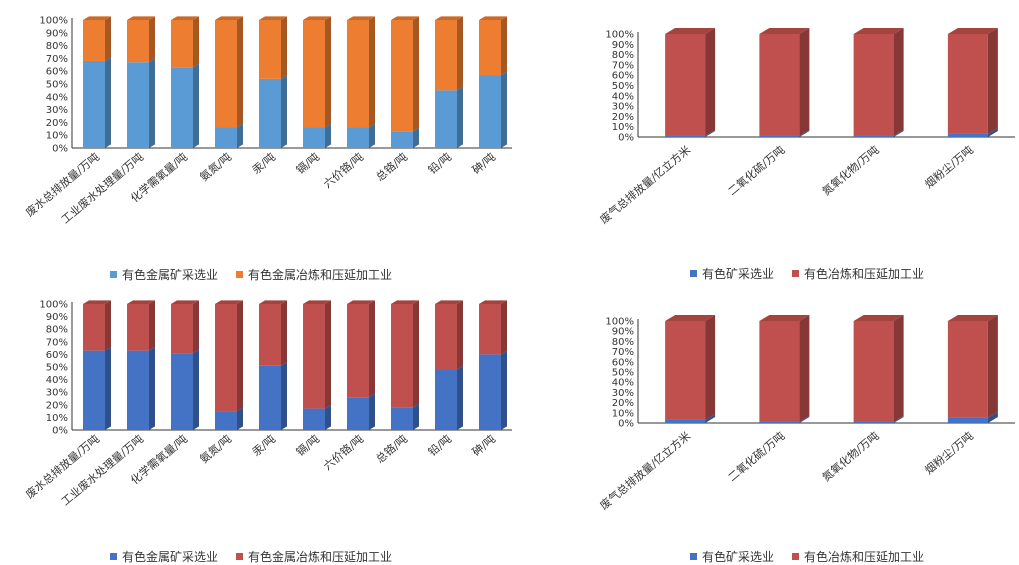 This screenshot has width=1019, height=565. Describe the element at coordinates (623, 117) in the screenshot. I see `y-tick-label: 20%` at that location.